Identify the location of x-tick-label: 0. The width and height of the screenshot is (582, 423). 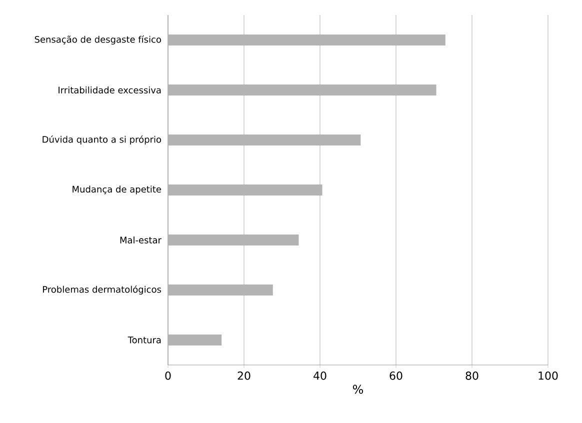
(168, 376).